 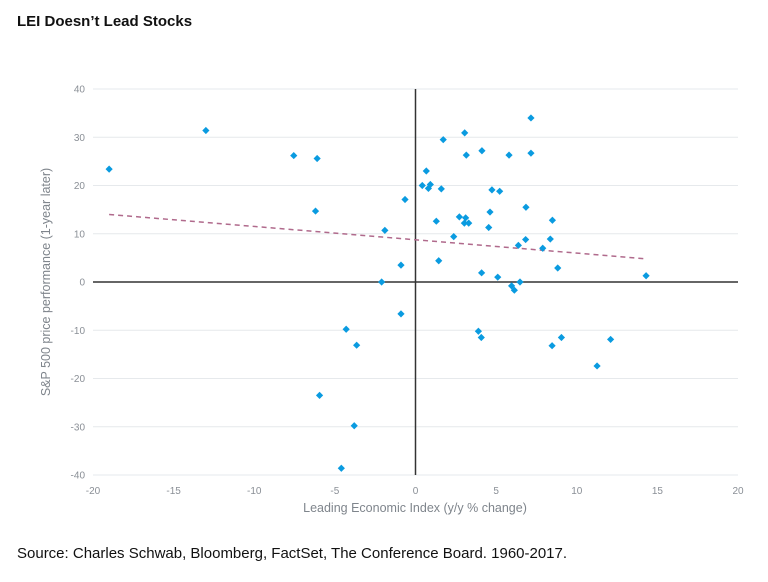 What do you see at coordinates (105, 21) in the screenshot?
I see `chart-title: LEI Doesn’t Lead Stocks` at bounding box center [105, 21].